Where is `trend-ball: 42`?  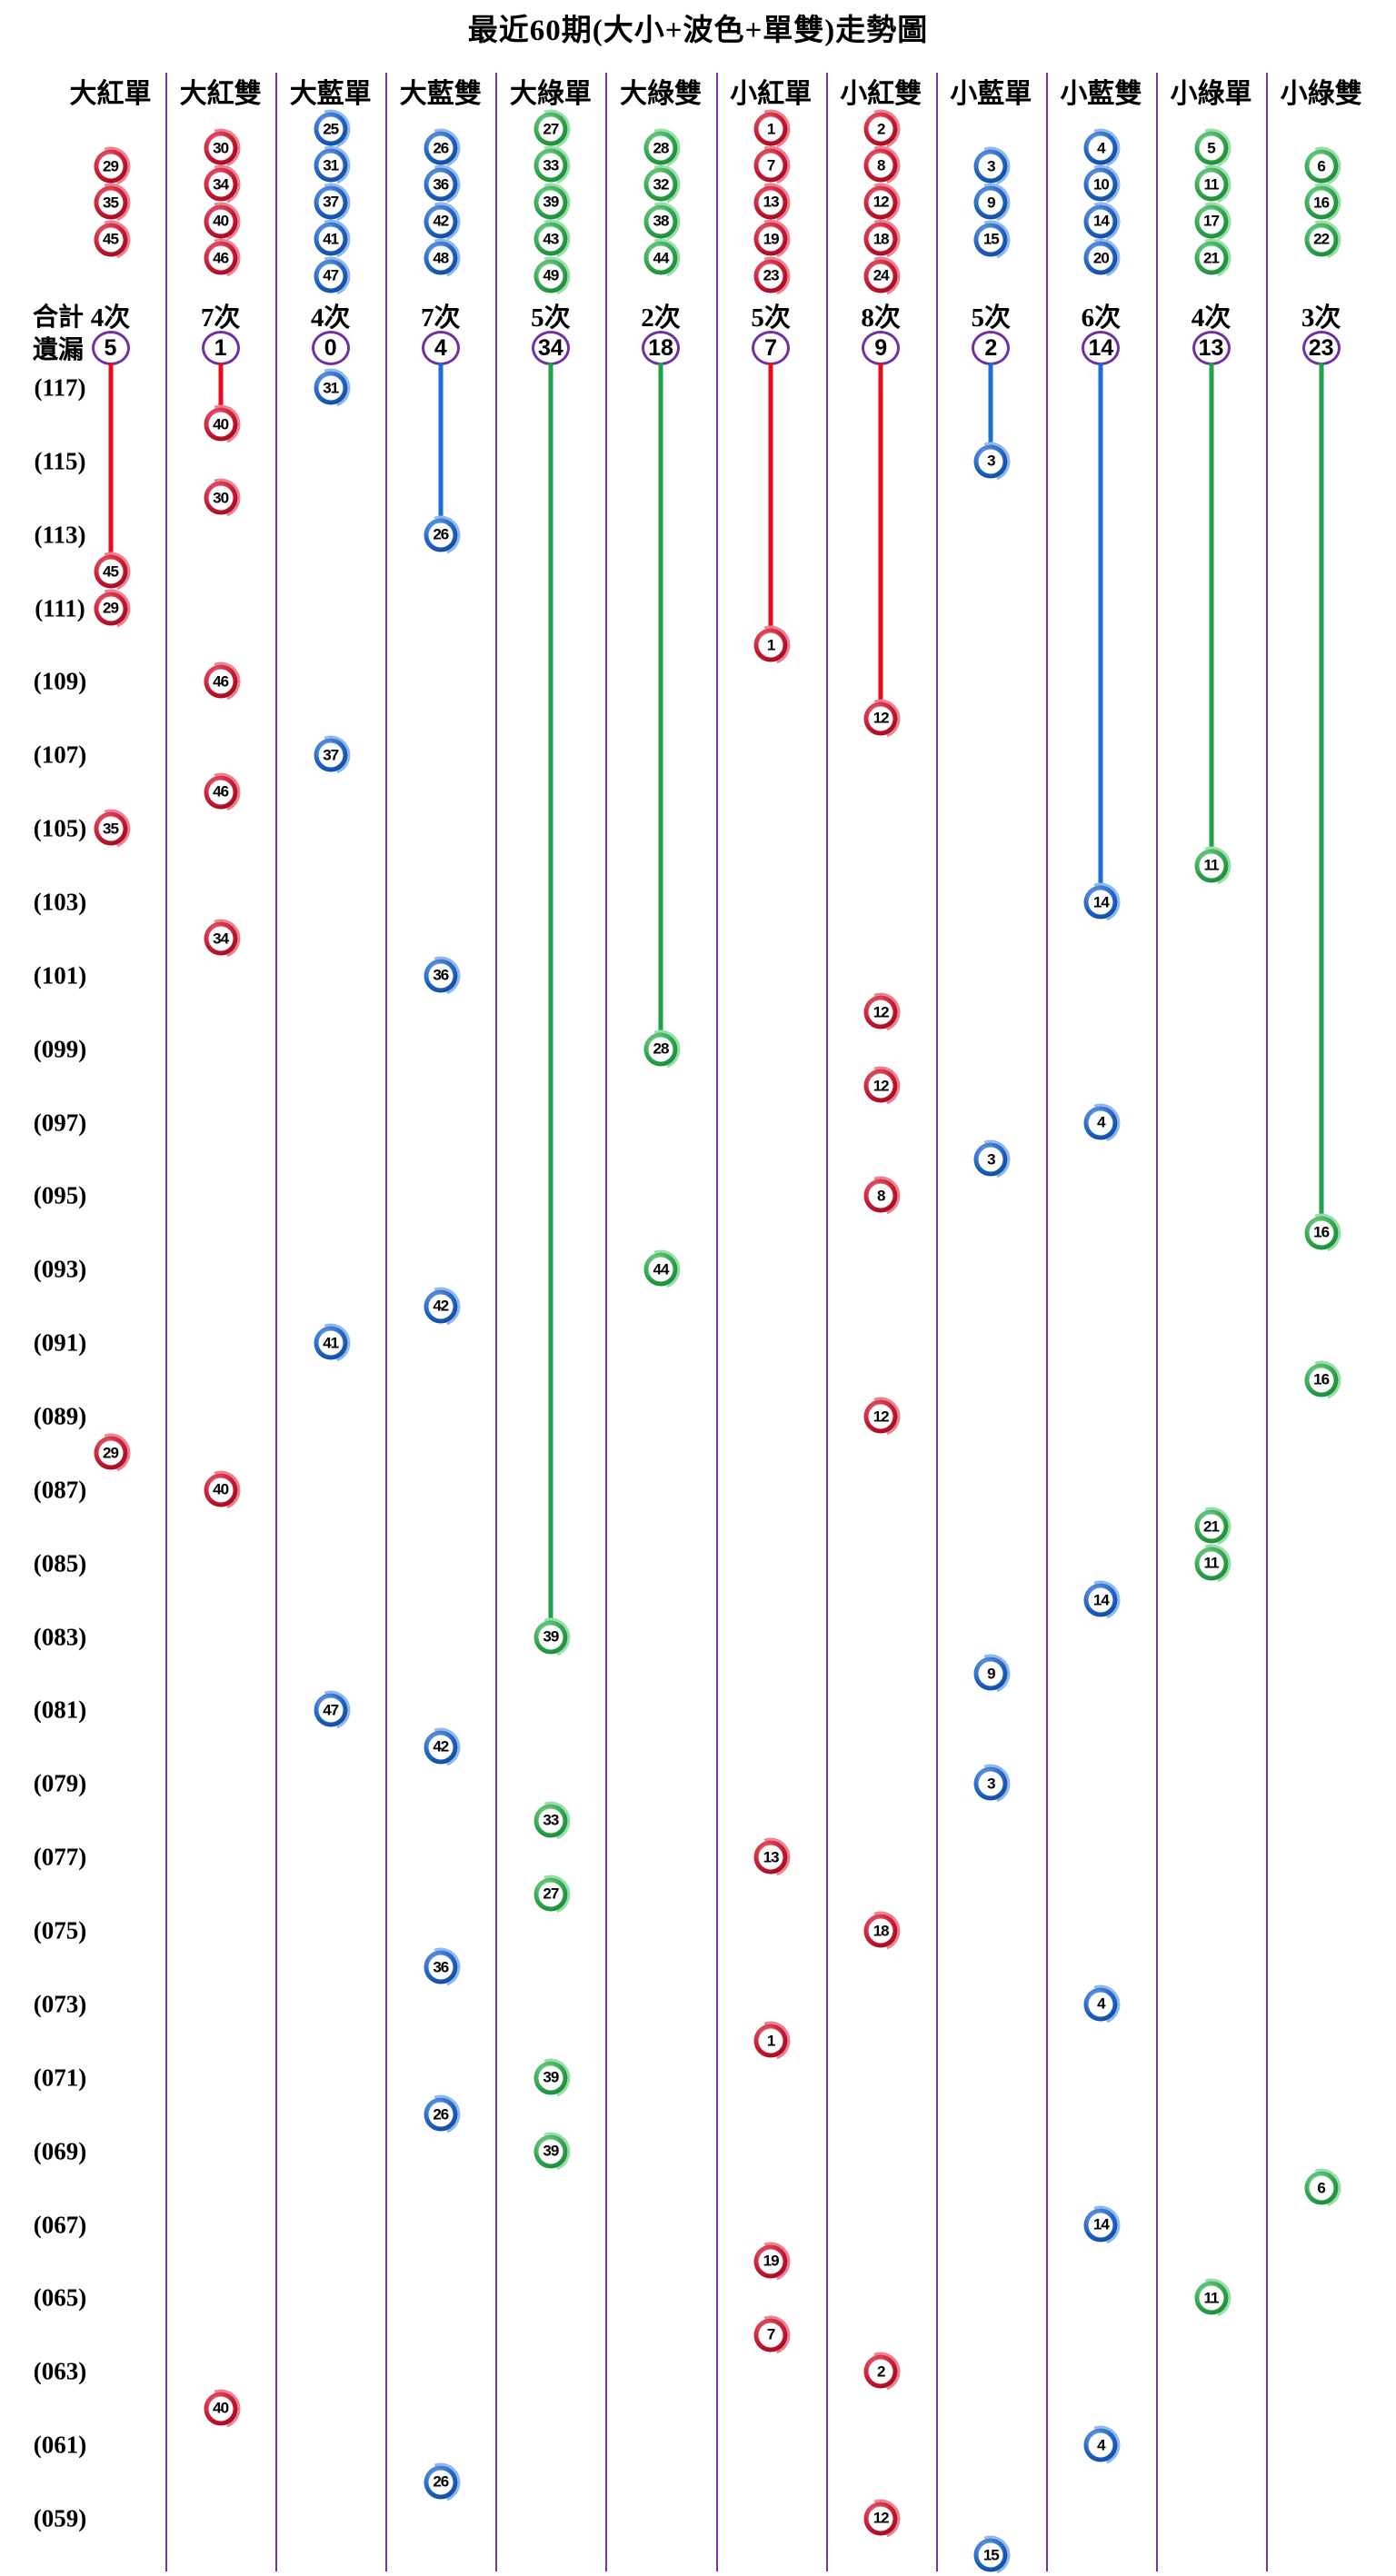
trend-ball: 42 is located at coordinates (441, 1307).